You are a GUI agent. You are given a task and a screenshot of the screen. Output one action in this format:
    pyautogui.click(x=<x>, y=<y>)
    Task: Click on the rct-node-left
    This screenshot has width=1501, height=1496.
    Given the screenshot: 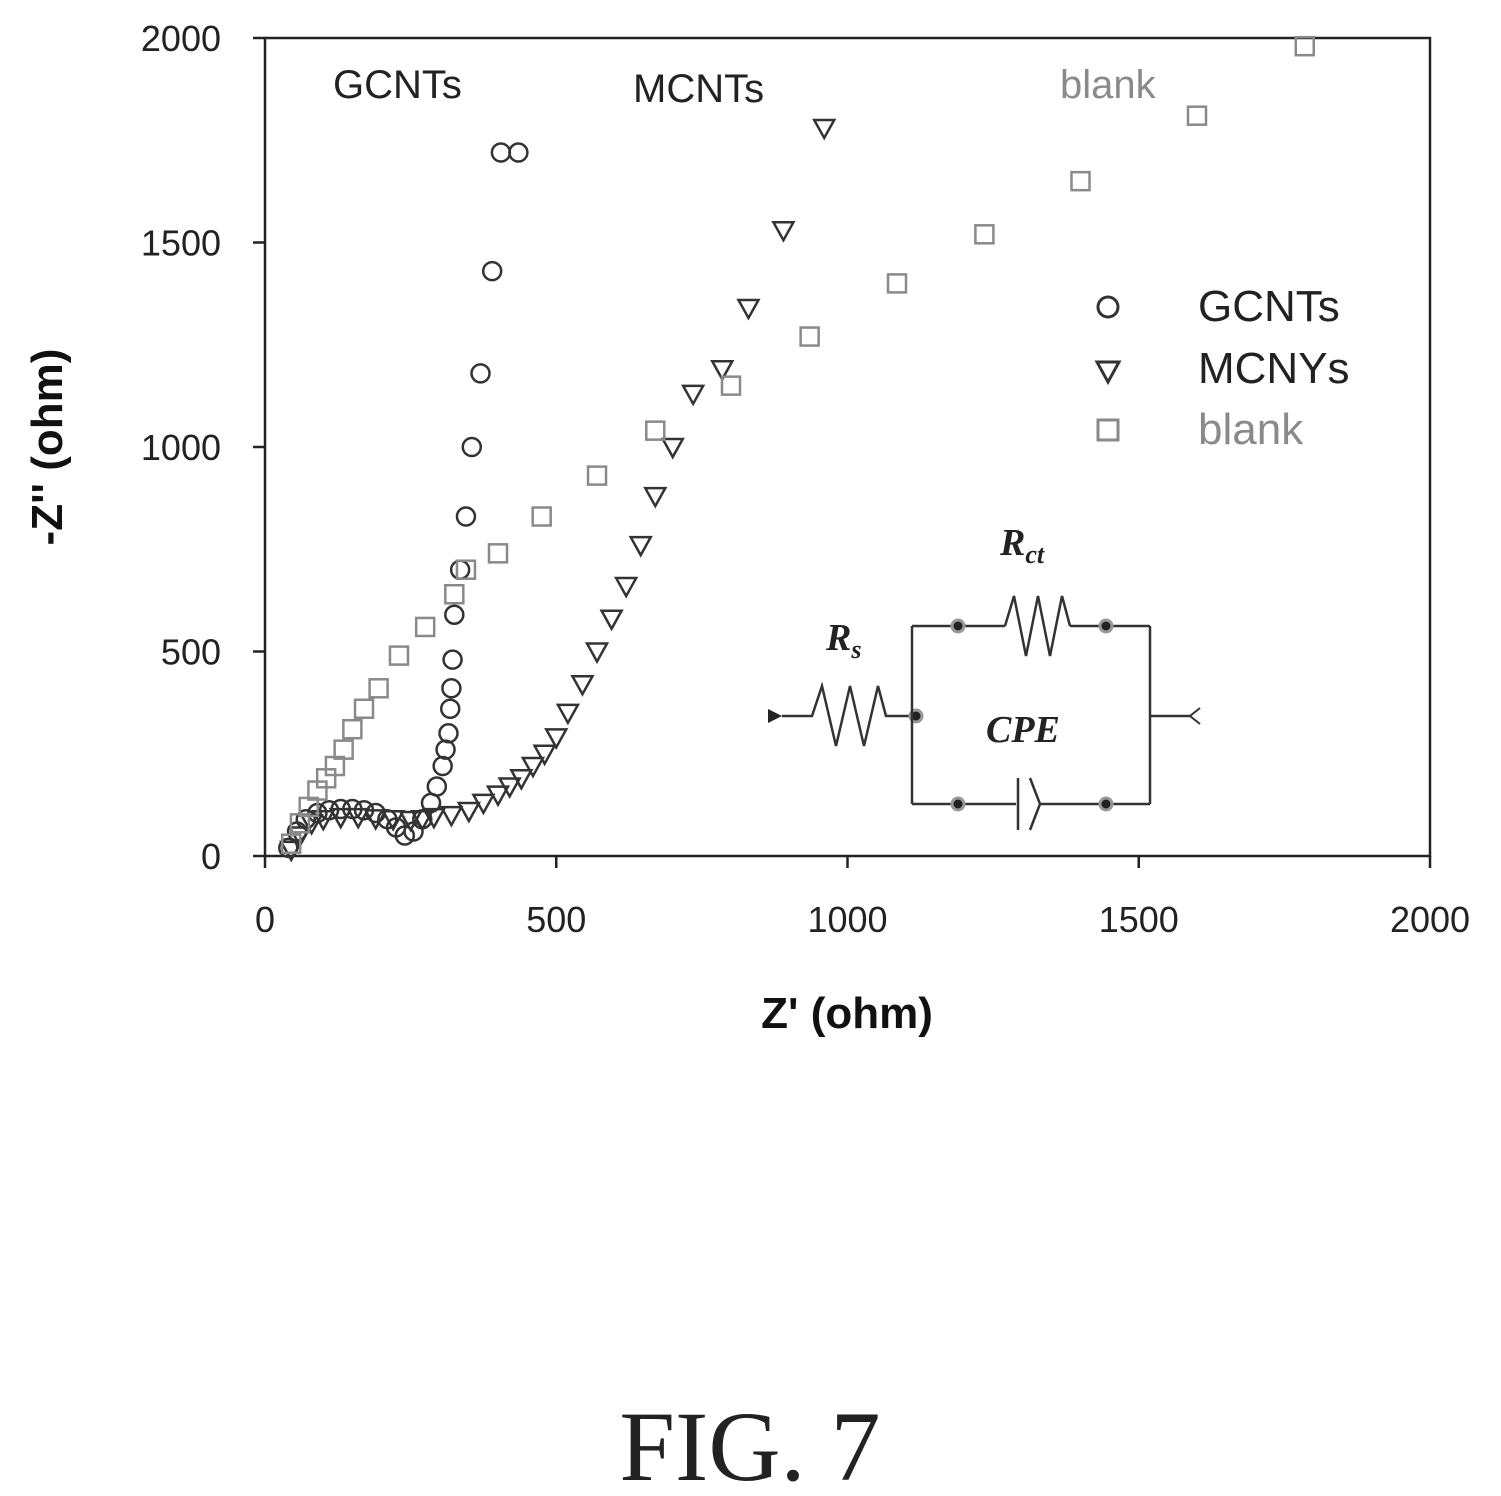 What is the action you would take?
    pyautogui.click(x=958, y=626)
    